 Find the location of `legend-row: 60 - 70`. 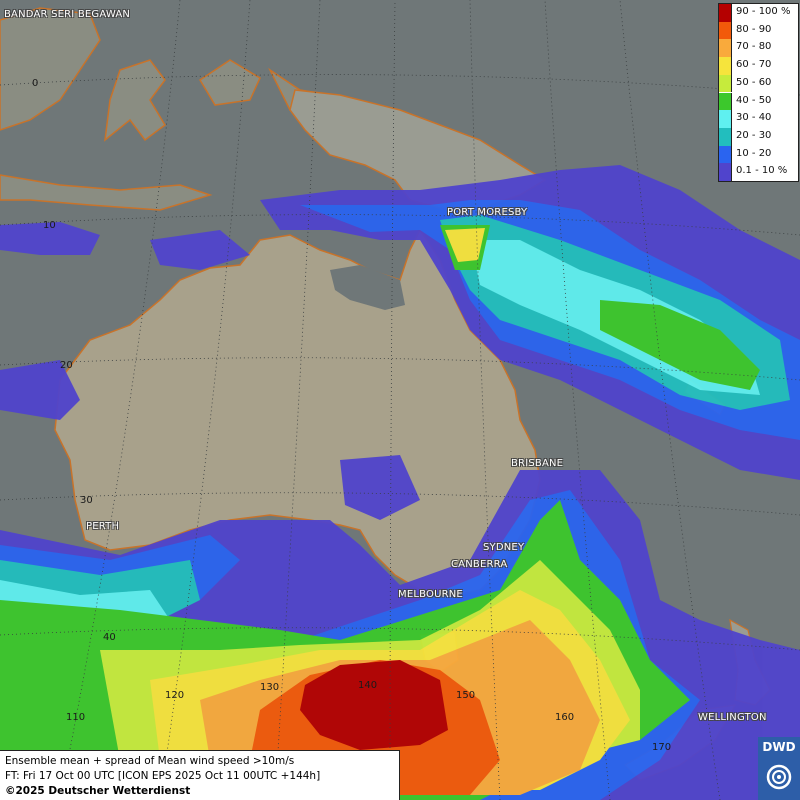

legend-row: 60 - 70 is located at coordinates (758, 66).